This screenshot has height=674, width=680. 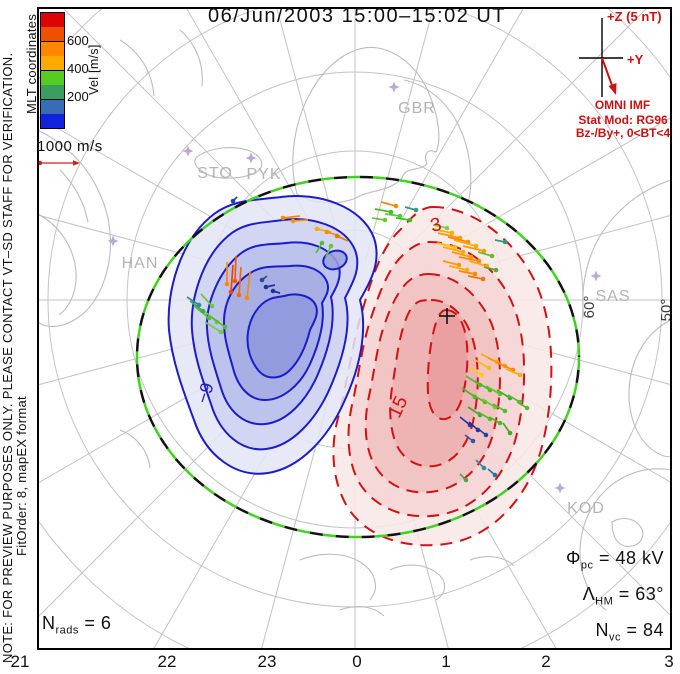 I want to click on colorbar-label: Vel [m/s], so click(x=94, y=69).